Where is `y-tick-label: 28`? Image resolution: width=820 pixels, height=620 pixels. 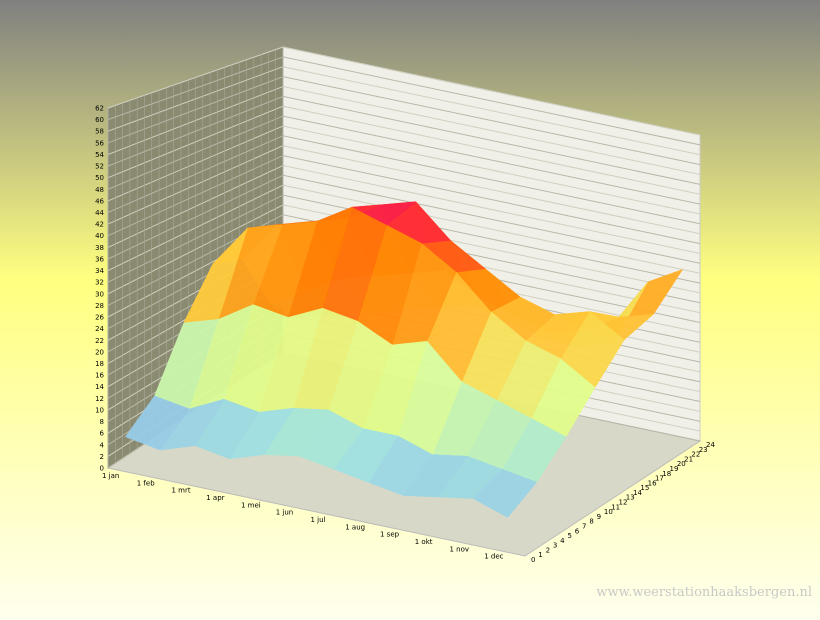
y-tick-label: 28 is located at coordinates (99, 306).